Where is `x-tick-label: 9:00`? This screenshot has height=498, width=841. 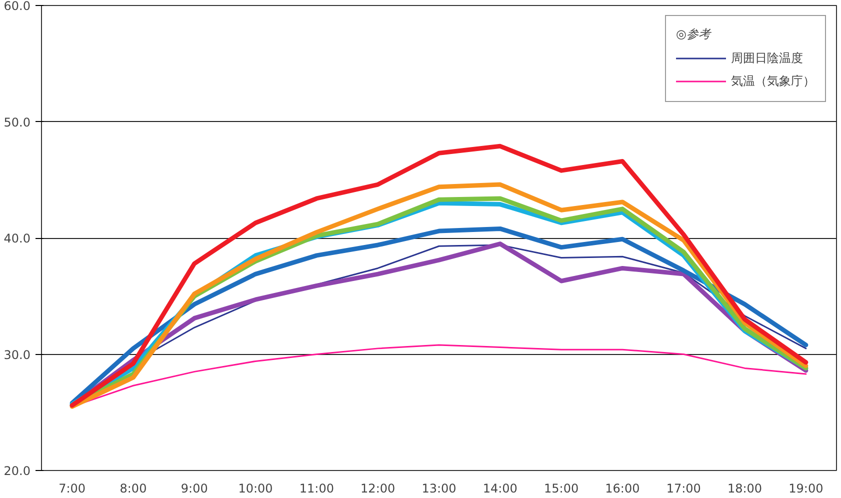 x-tick-label: 9:00 is located at coordinates (194, 489).